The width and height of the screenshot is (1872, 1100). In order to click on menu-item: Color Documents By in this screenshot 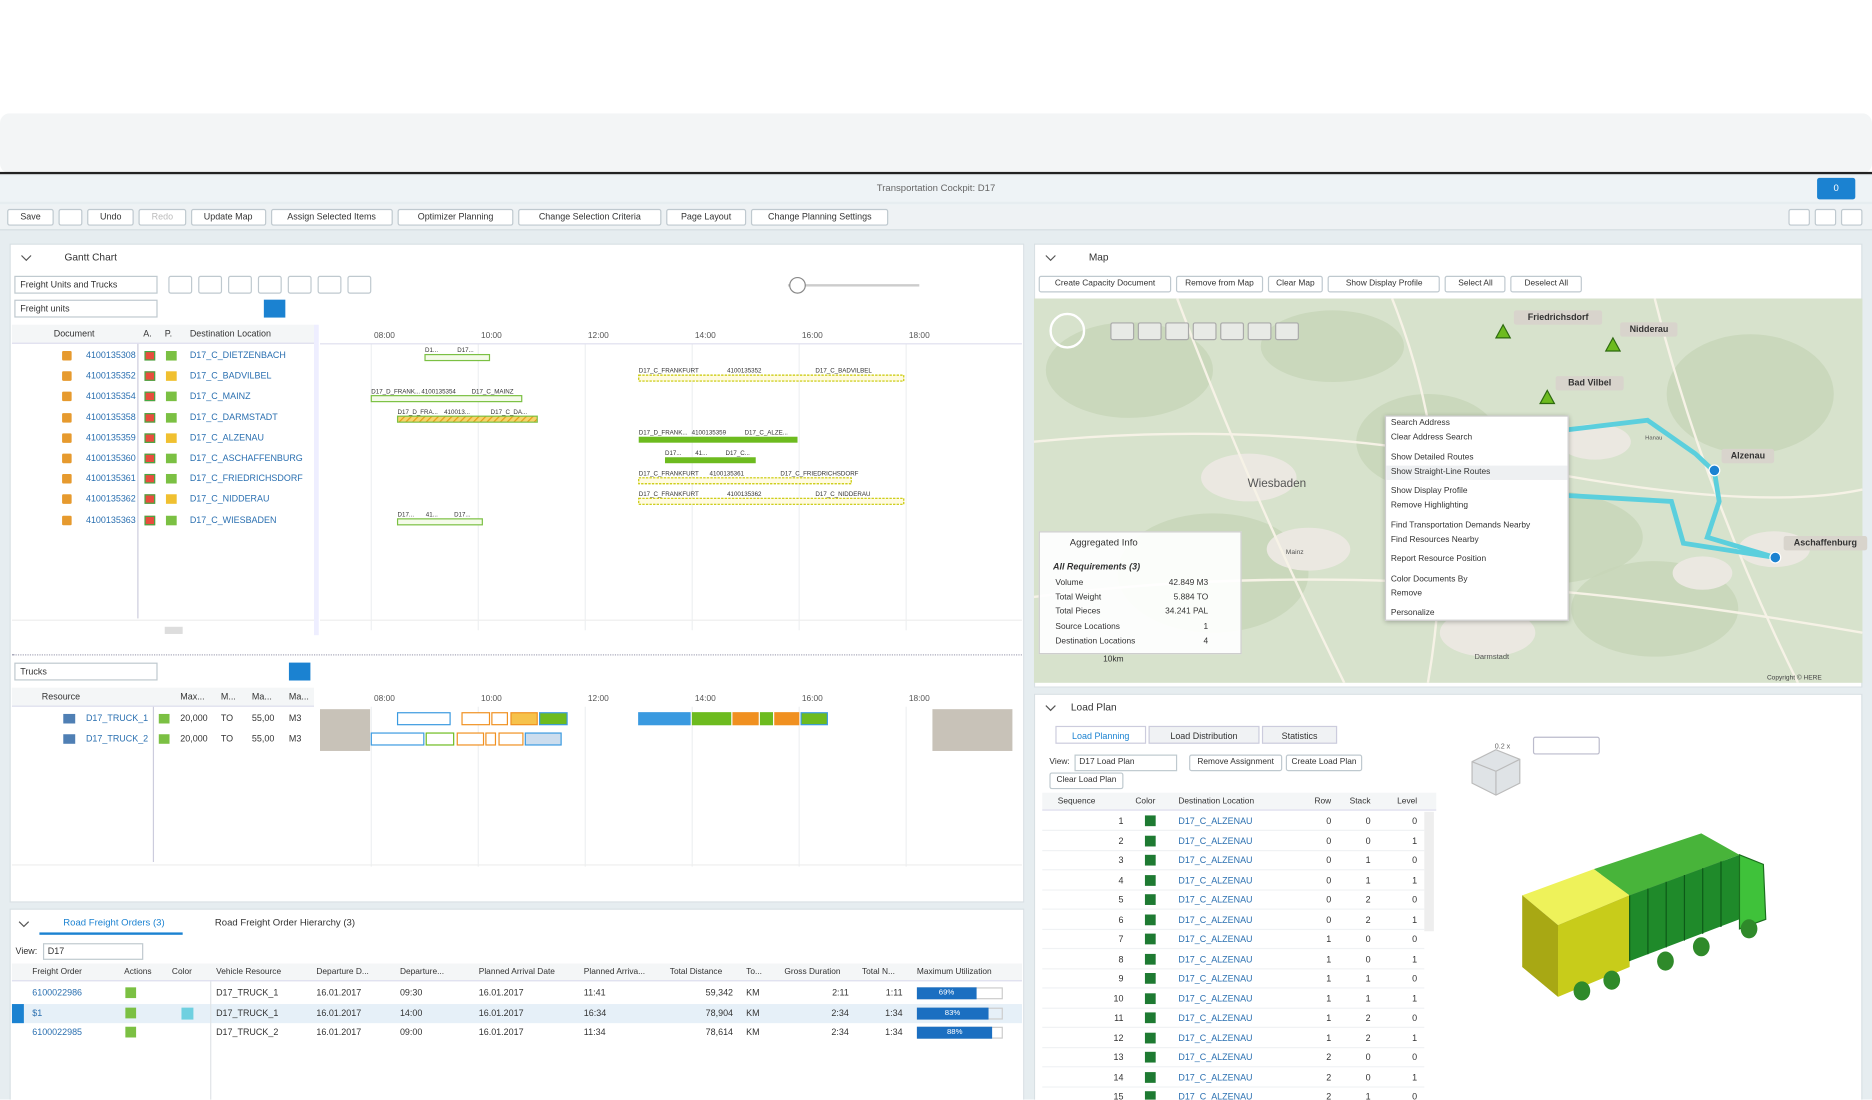, I will do `click(1429, 579)`.